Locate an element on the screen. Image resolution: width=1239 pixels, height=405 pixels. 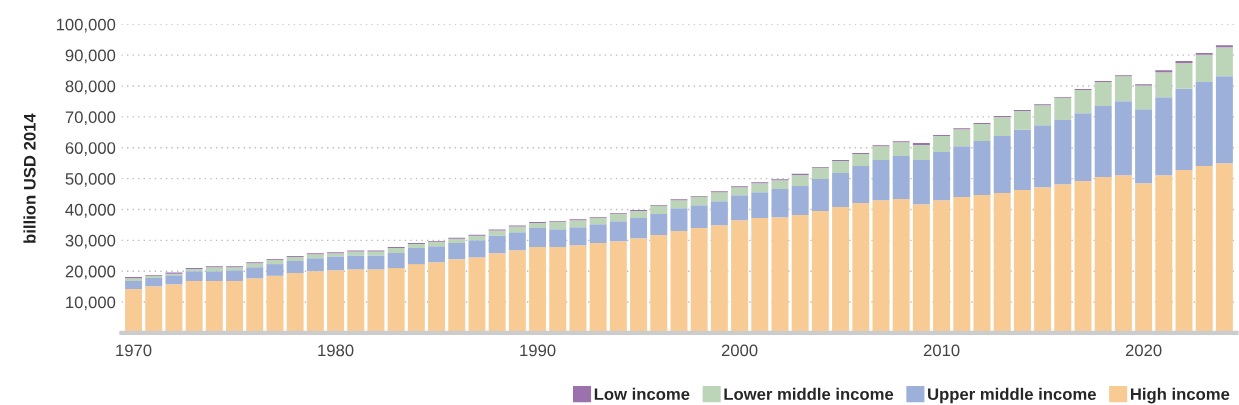
x-tick-label: 2000 is located at coordinates (739, 350).